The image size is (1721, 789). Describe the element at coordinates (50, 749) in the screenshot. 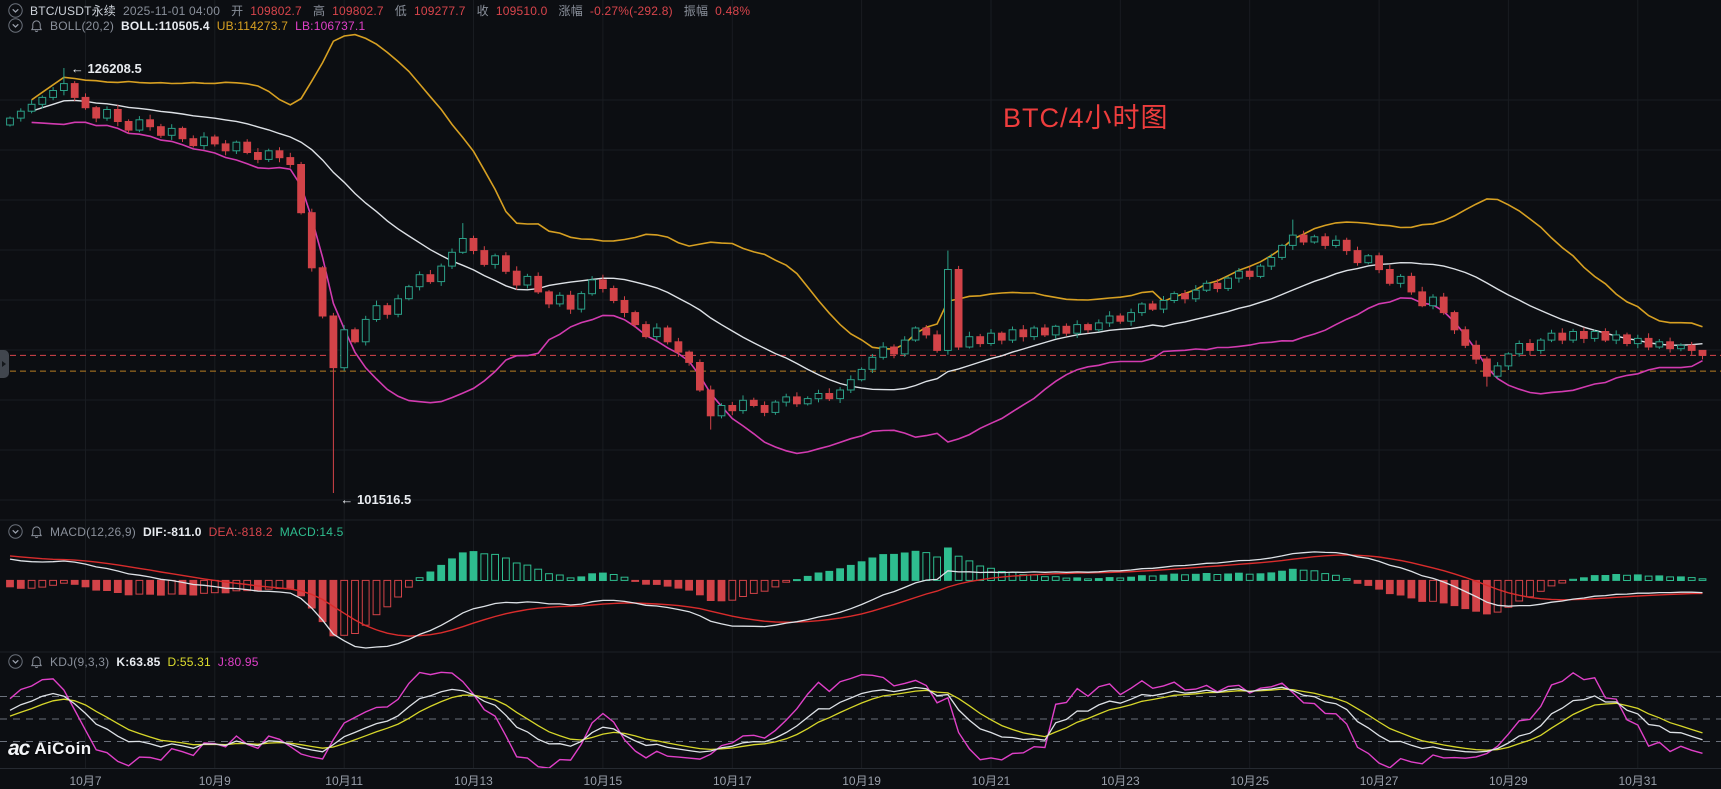

I see `aicoin-logo: ac AiCoin` at that location.